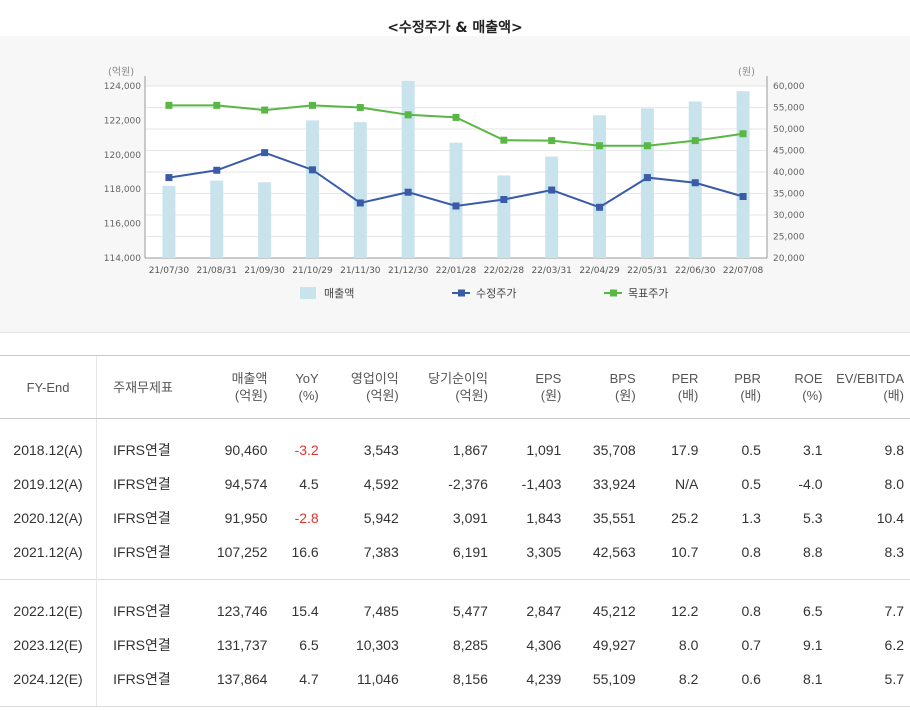 The height and width of the screenshot is (710, 910). What do you see at coordinates (813, 645) in the screenshot?
I see `value-cell: 9.1` at bounding box center [813, 645].